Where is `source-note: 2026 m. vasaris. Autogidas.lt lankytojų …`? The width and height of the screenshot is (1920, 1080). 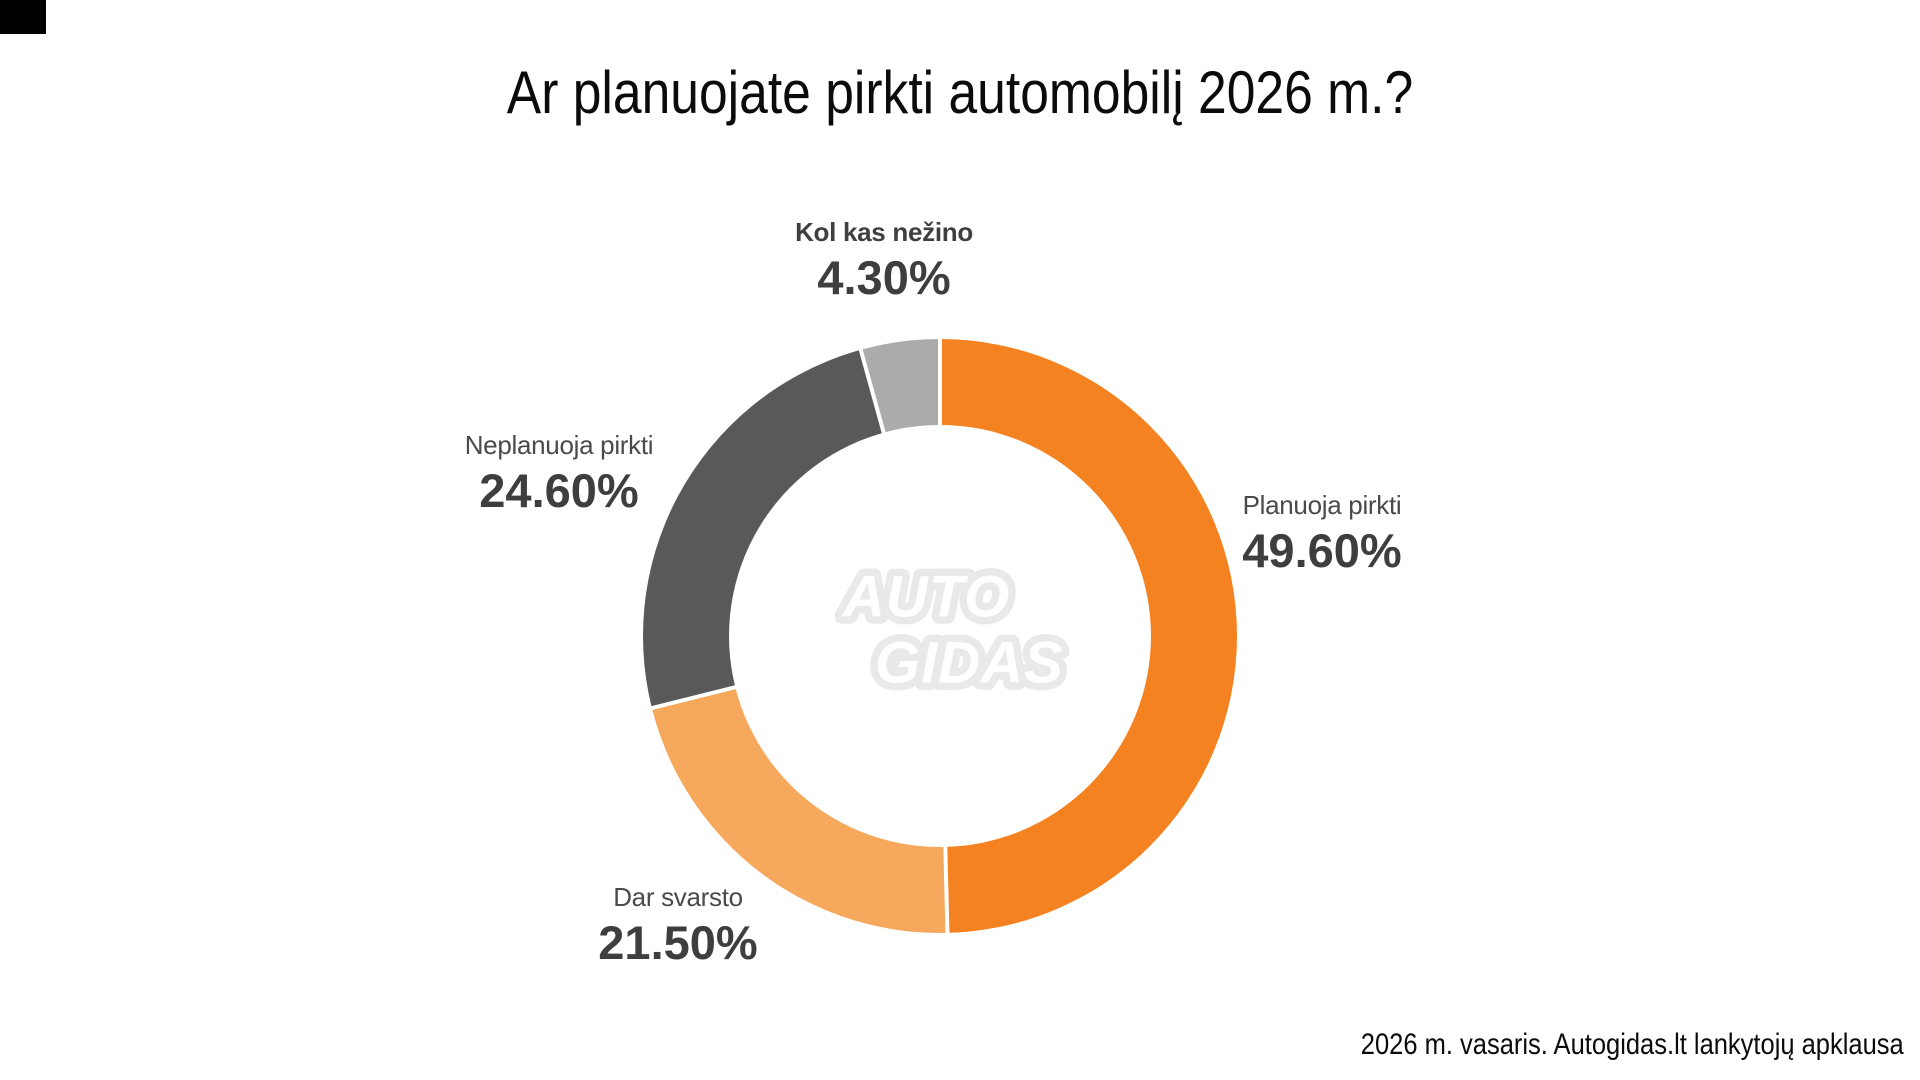
source-note: 2026 m. vasaris. Autogidas.lt lankytojų … is located at coordinates (1632, 1044).